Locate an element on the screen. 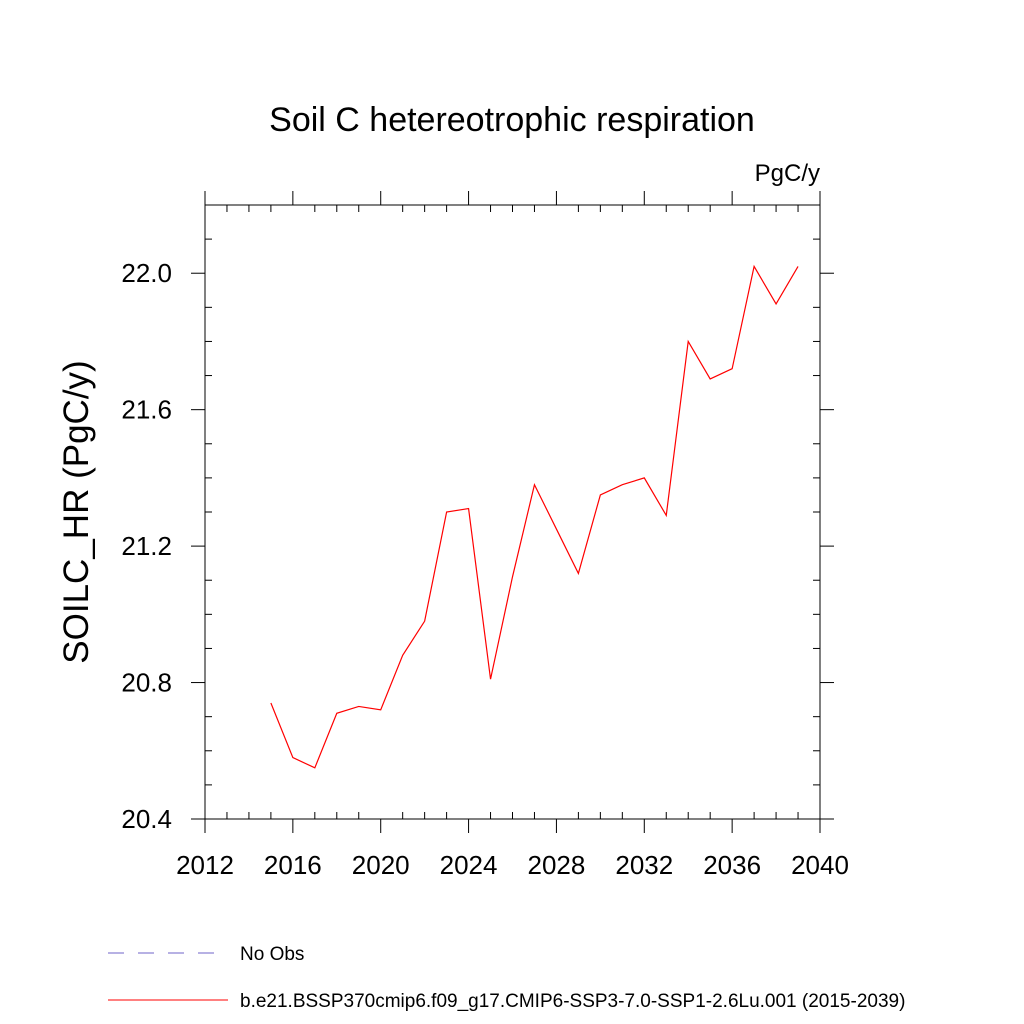 The image size is (1024, 1024). y-tick-label: 22.0 is located at coordinates (146, 273).